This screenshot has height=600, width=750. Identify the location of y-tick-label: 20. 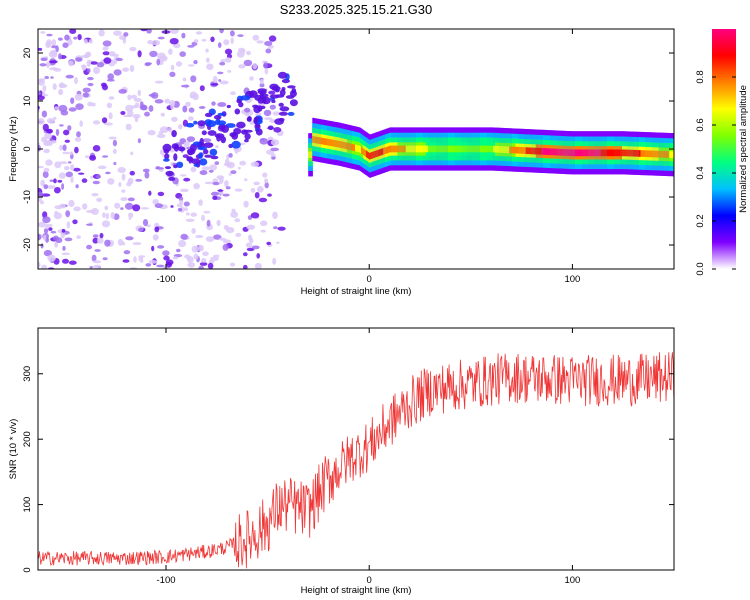
(27, 53).